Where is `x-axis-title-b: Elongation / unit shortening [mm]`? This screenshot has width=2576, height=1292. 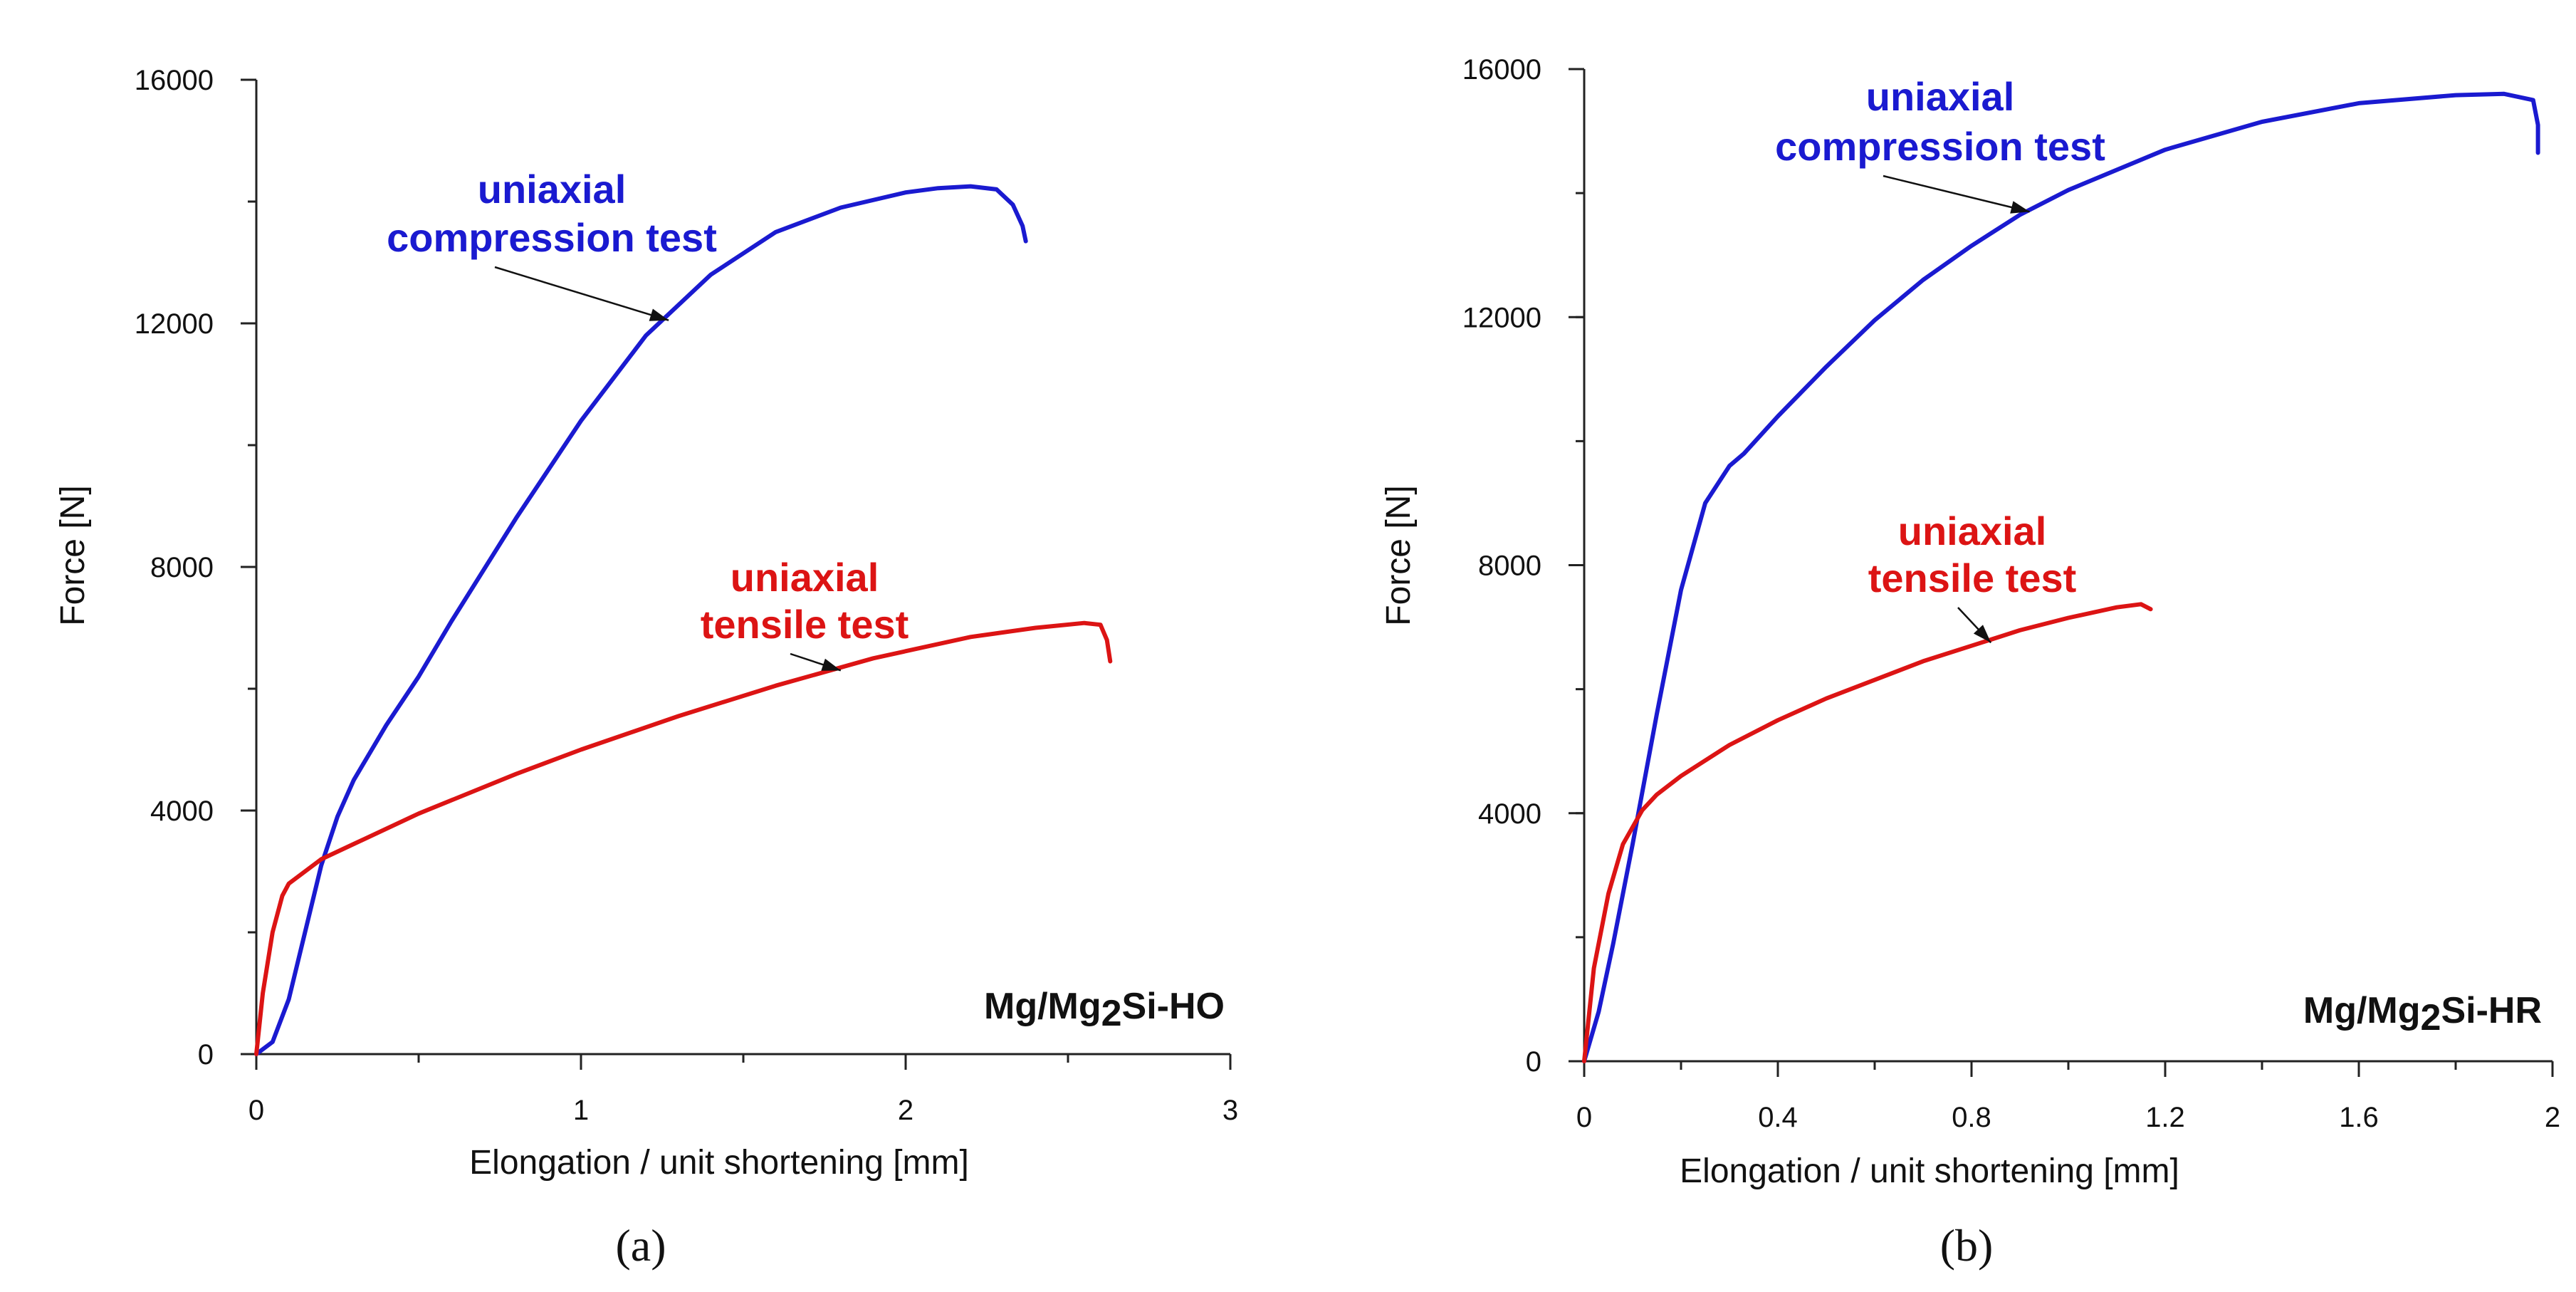 x-axis-title-b: Elongation / unit shortening [mm] is located at coordinates (1929, 1171).